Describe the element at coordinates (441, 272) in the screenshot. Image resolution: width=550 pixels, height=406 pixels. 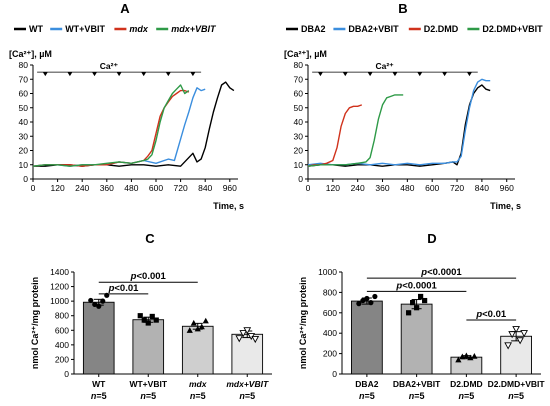
I see `significance-label: p<0.0001` at that location.